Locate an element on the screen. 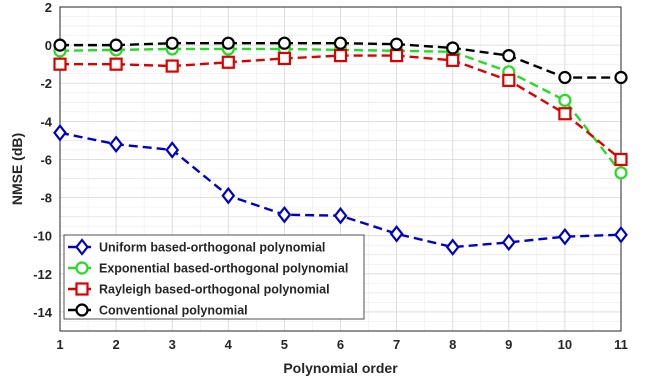 The width and height of the screenshot is (646, 381). x-tick-label: 4 is located at coordinates (229, 344).